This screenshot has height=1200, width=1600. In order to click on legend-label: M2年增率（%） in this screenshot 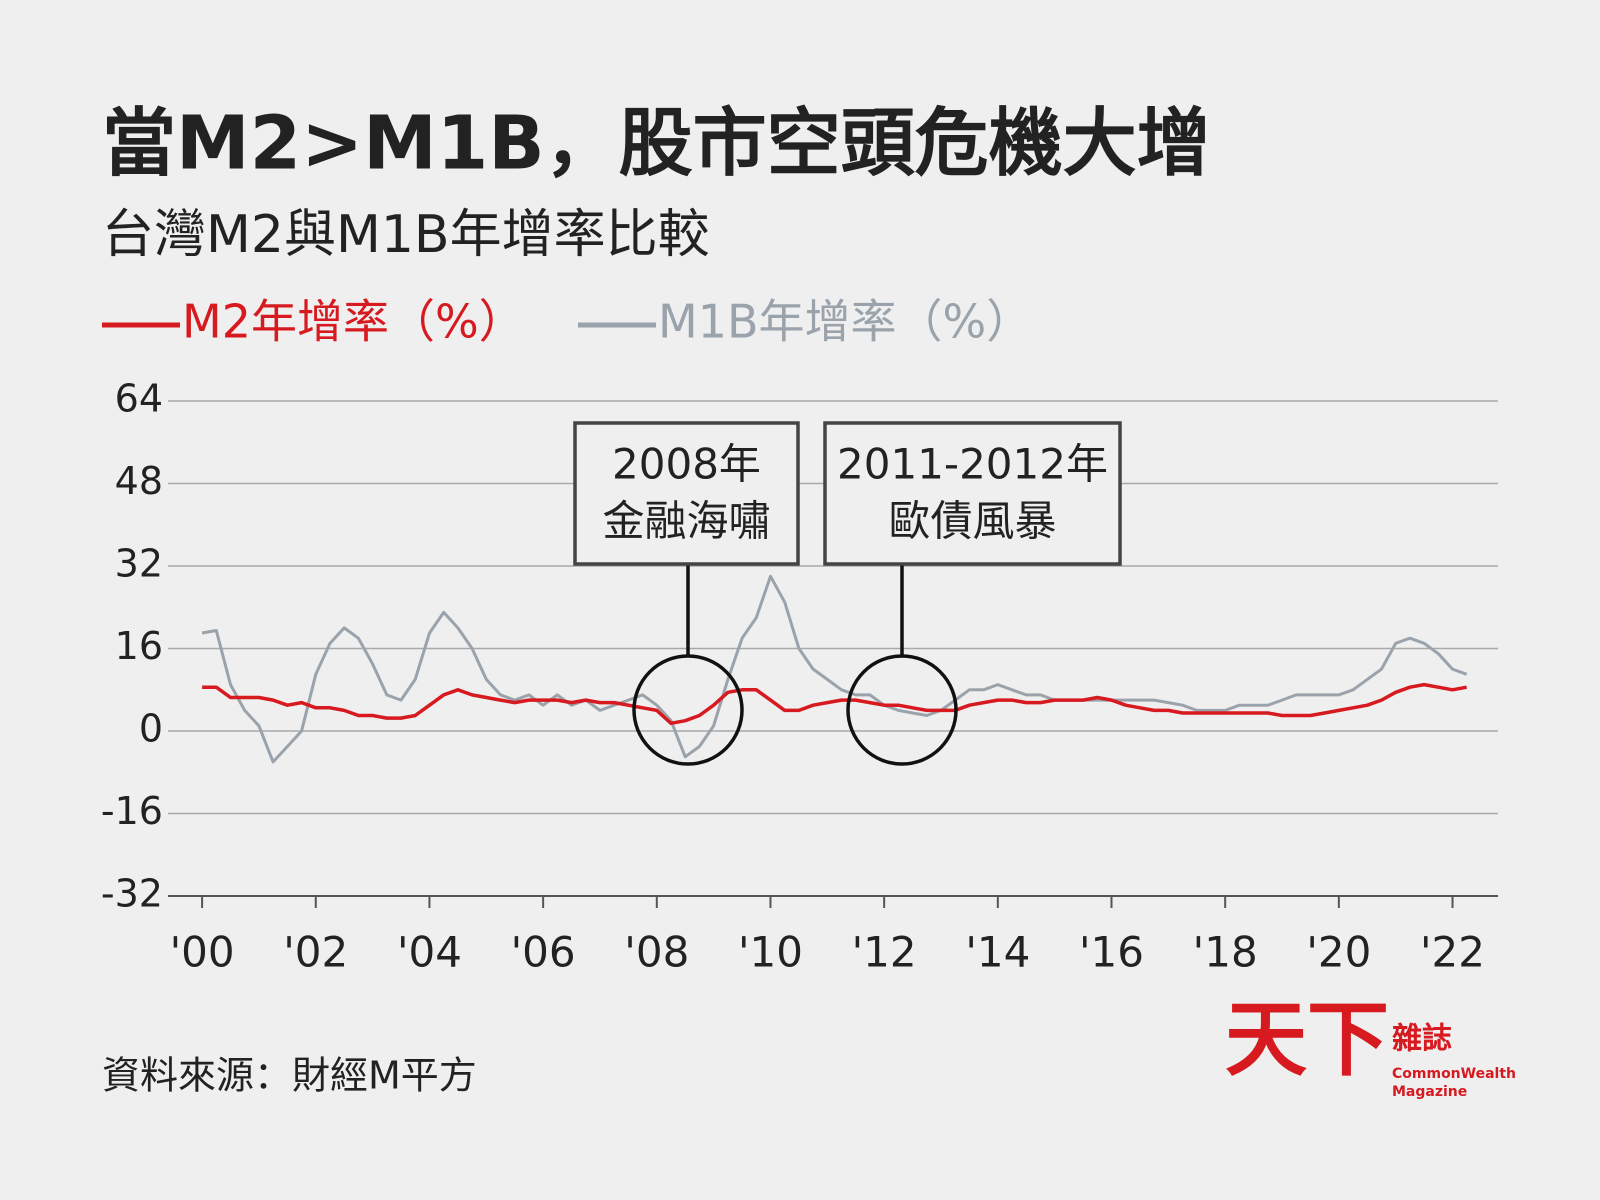, I will do `click(353, 322)`.